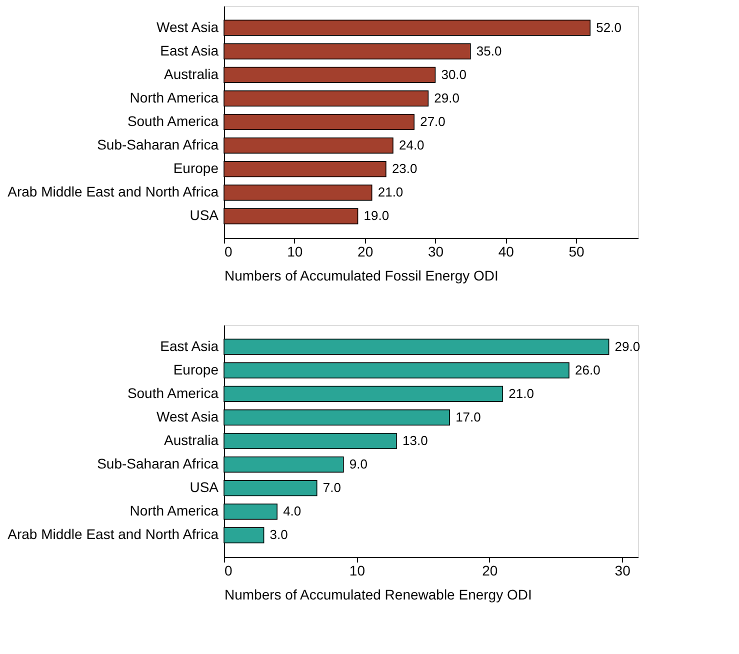 The width and height of the screenshot is (739, 654). What do you see at coordinates (576, 252) in the screenshot?
I see `x-tick-label: 50` at bounding box center [576, 252].